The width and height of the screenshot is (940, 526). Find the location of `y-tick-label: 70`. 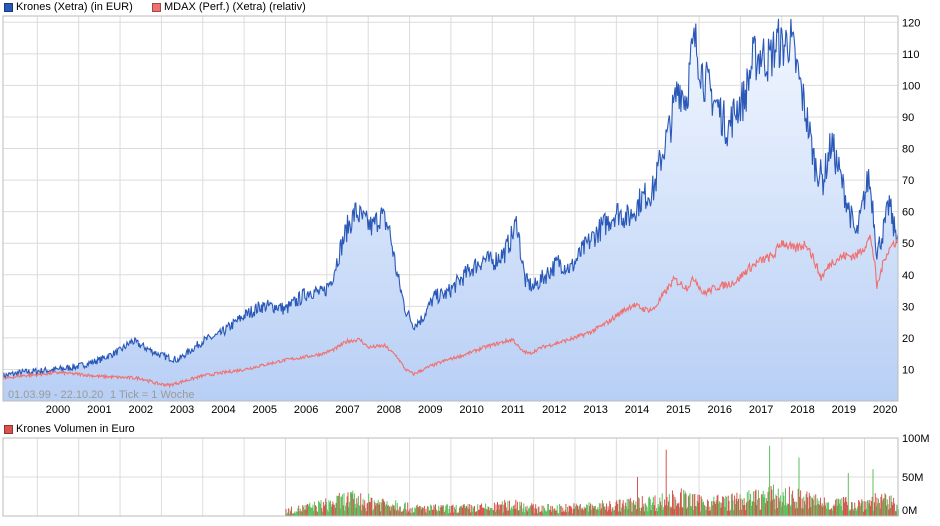

y-tick-label: 70 is located at coordinates (908, 181).